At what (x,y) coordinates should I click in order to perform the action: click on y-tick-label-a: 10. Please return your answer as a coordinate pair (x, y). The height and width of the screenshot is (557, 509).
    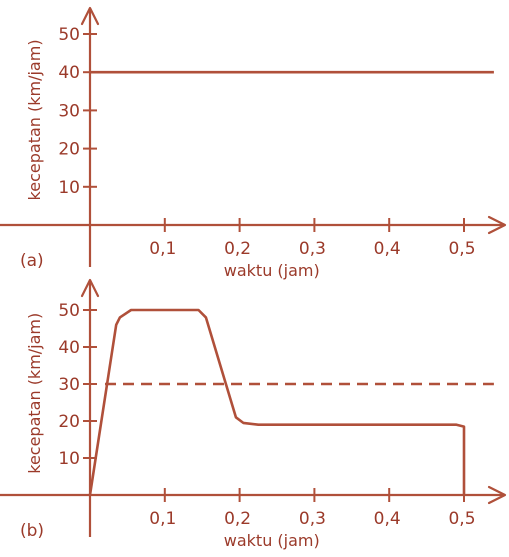
    Looking at the image, I should click on (69, 188).